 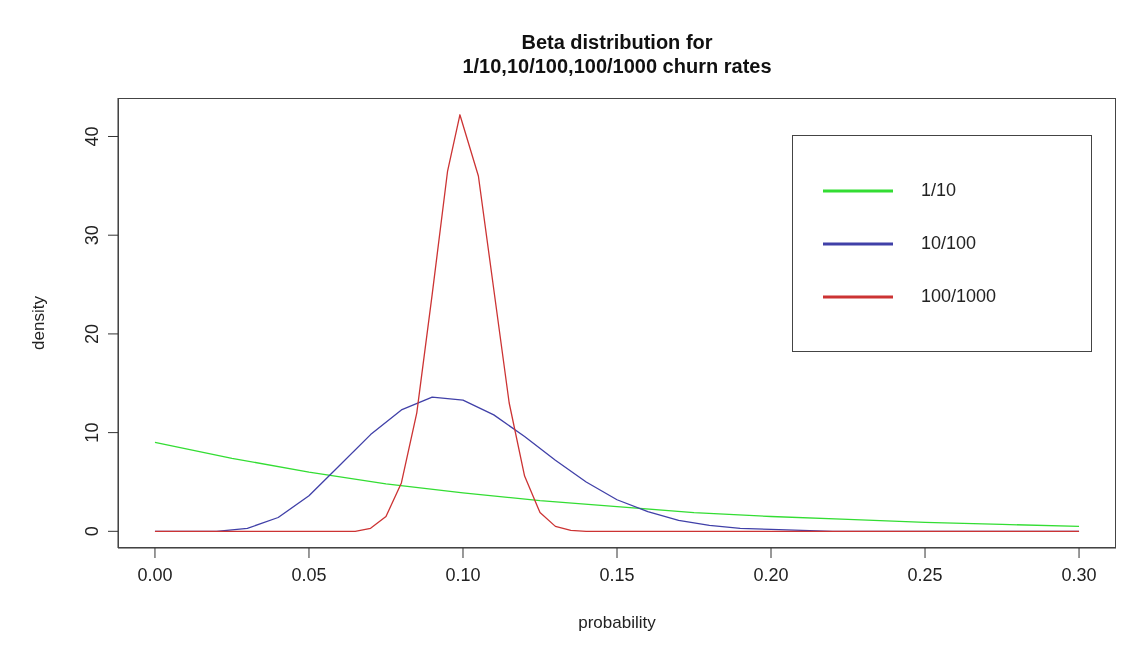 I want to click on x-tick-label: 0.15, so click(x=617, y=574).